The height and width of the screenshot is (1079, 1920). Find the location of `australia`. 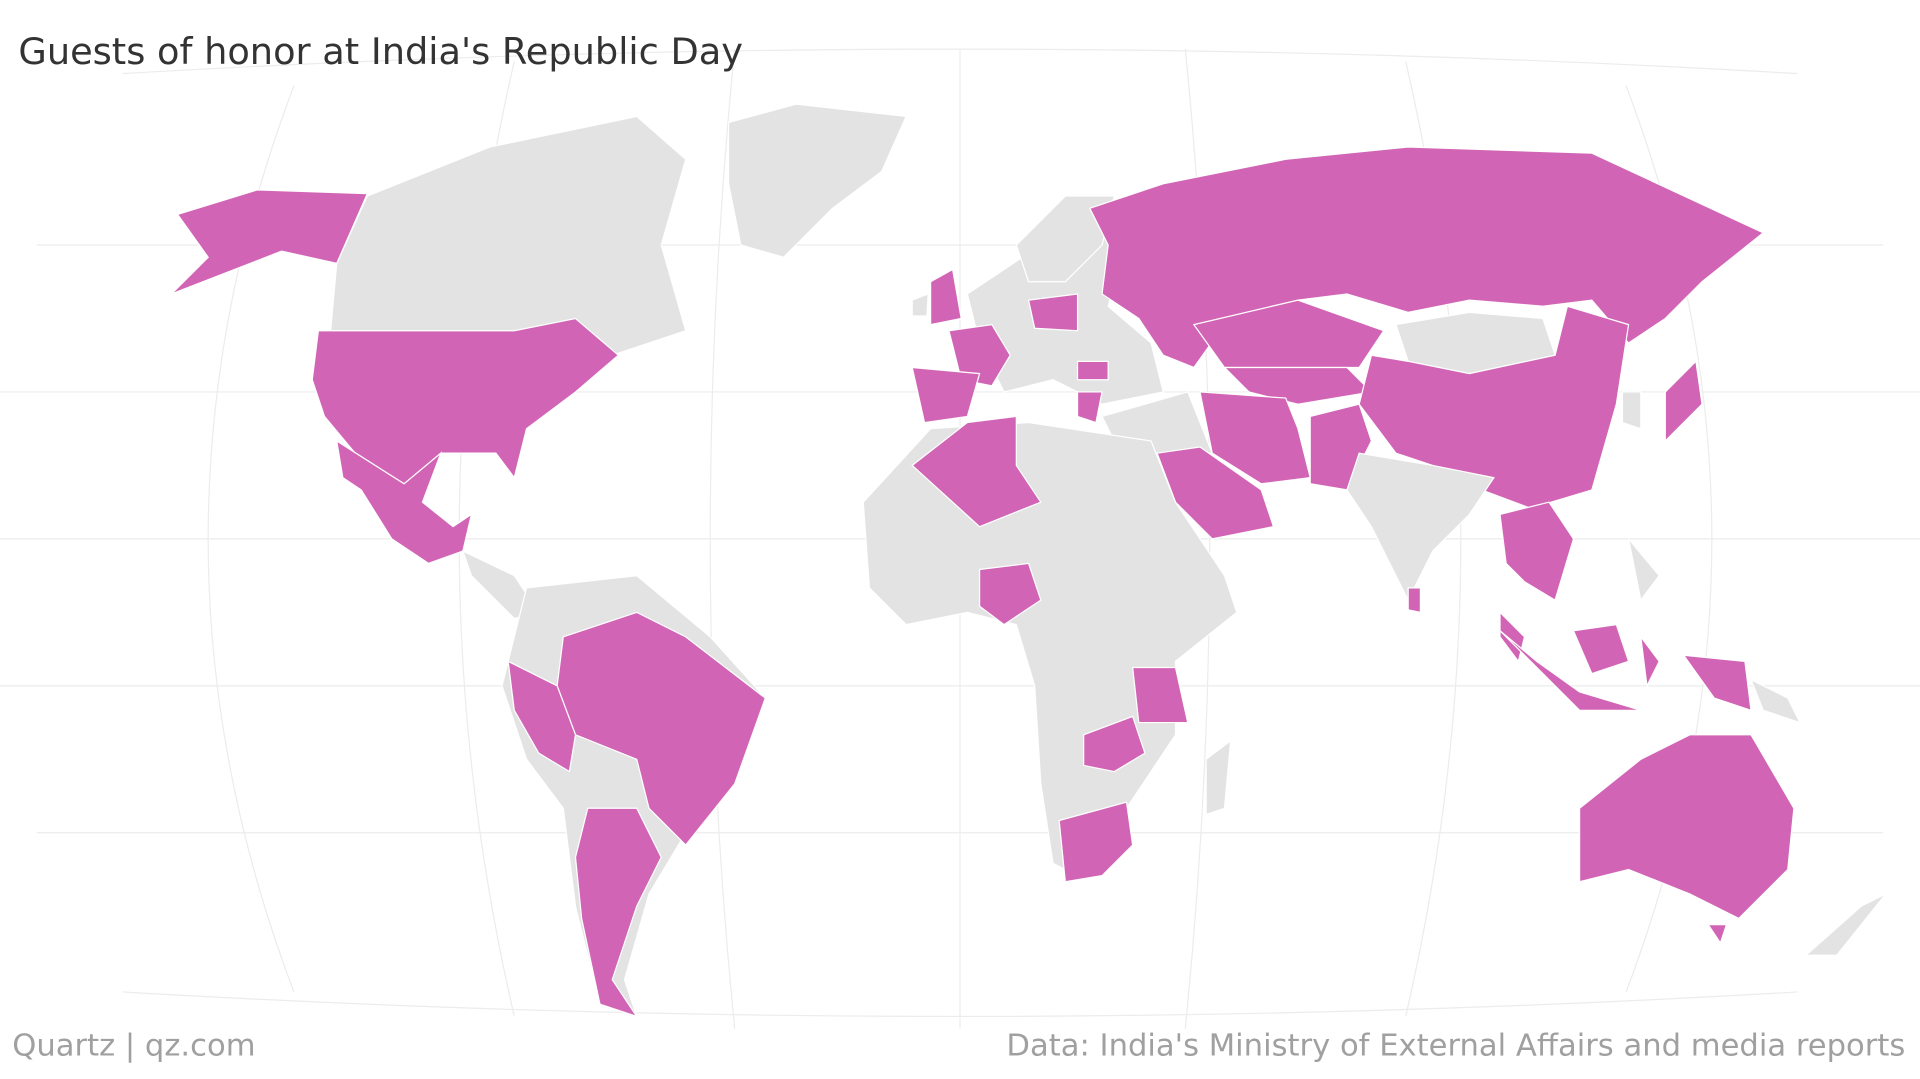

australia is located at coordinates (1686, 827).